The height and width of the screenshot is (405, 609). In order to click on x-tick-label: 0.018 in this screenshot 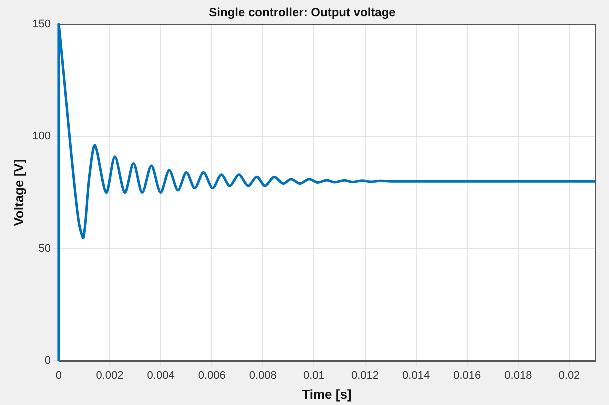, I will do `click(518, 376)`.